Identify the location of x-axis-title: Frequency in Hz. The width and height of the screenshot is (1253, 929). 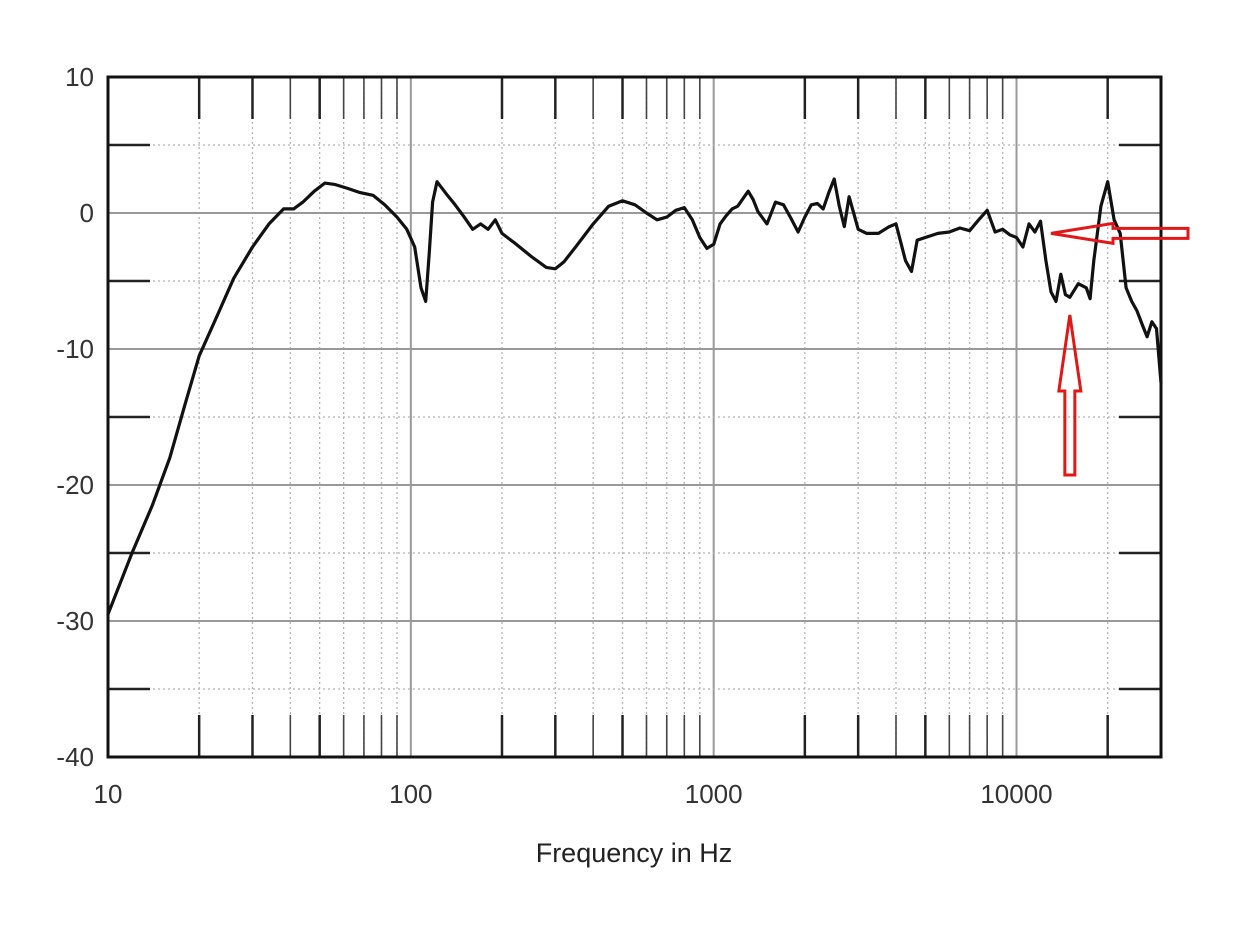
(634, 853).